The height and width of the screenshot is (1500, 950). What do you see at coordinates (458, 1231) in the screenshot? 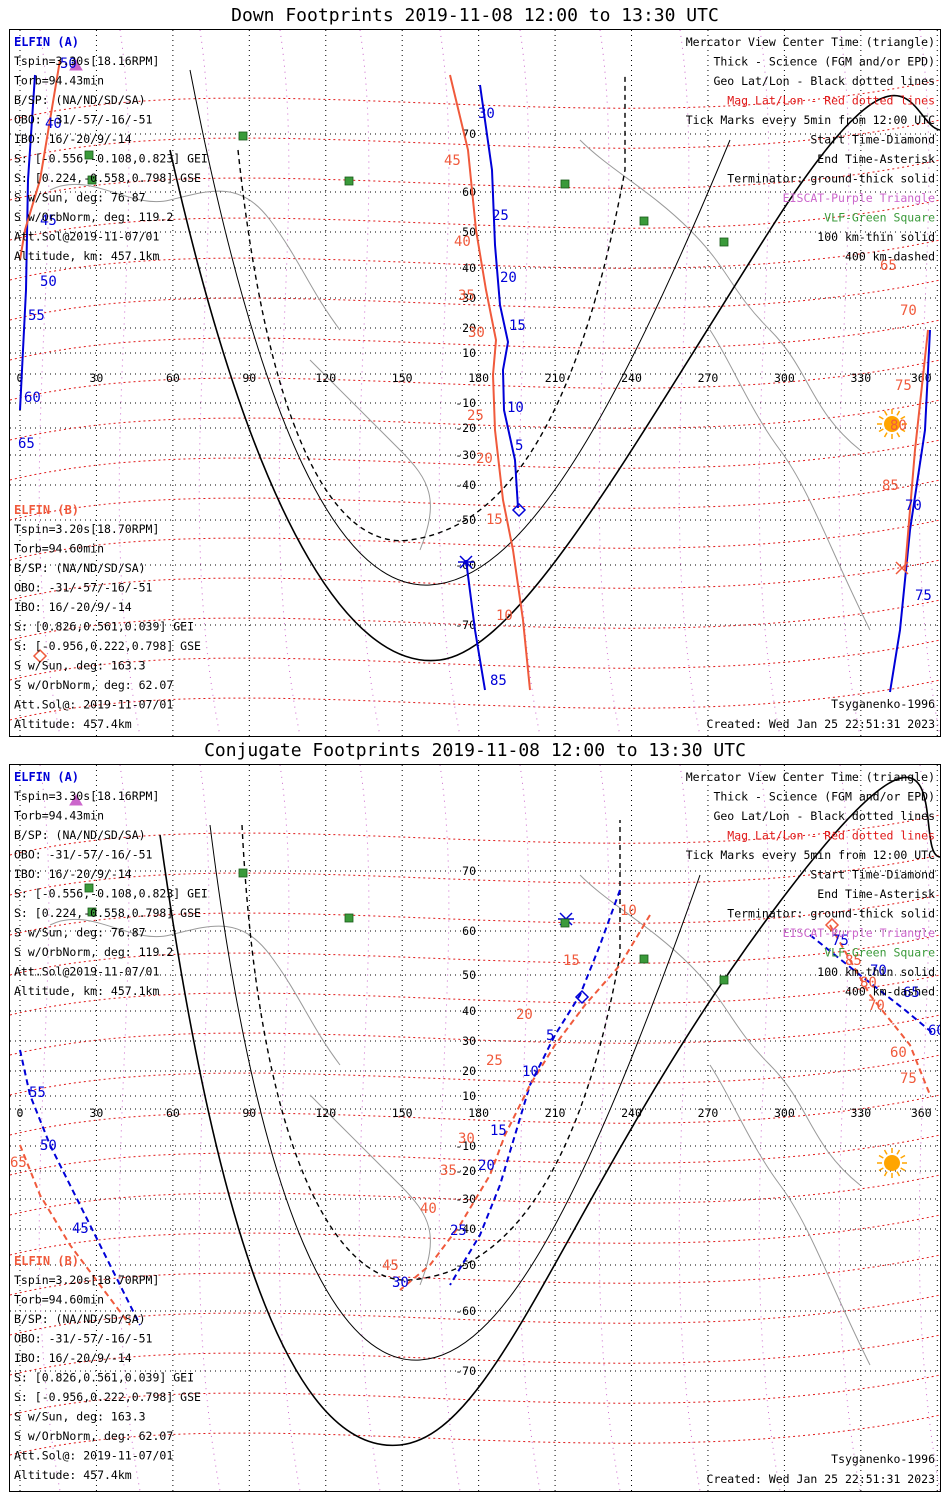
I see `elfin-a-tick-label: 25` at bounding box center [458, 1231].